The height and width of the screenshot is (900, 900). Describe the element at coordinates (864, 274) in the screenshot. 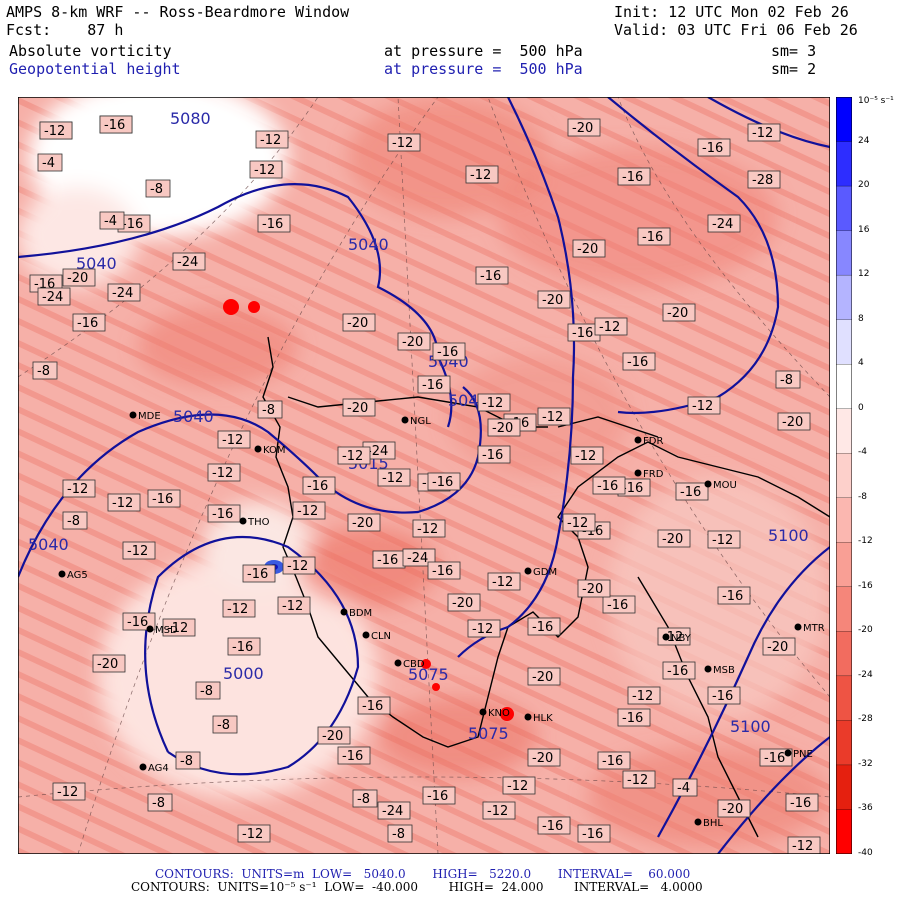

I see `colorbar-label: 12` at that location.